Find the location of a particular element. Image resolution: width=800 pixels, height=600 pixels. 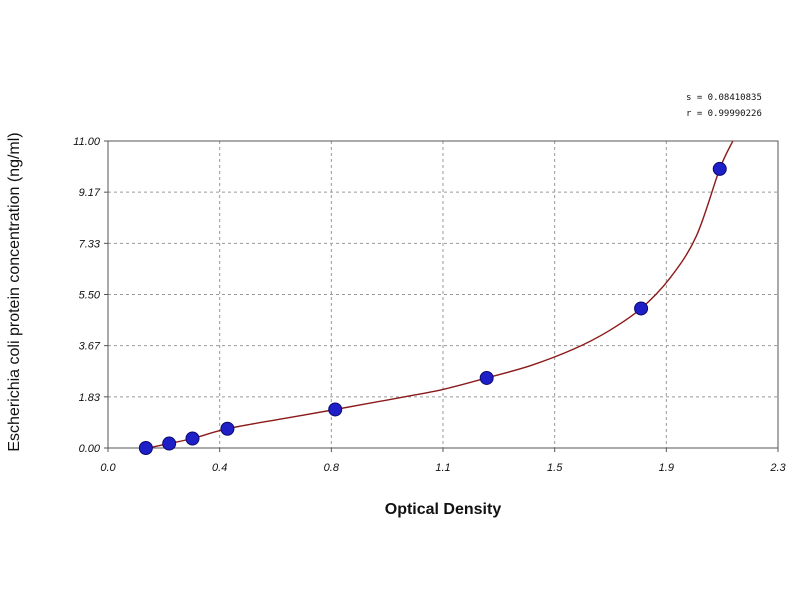

stat-r: r = 0.99990226 is located at coordinates (724, 114).